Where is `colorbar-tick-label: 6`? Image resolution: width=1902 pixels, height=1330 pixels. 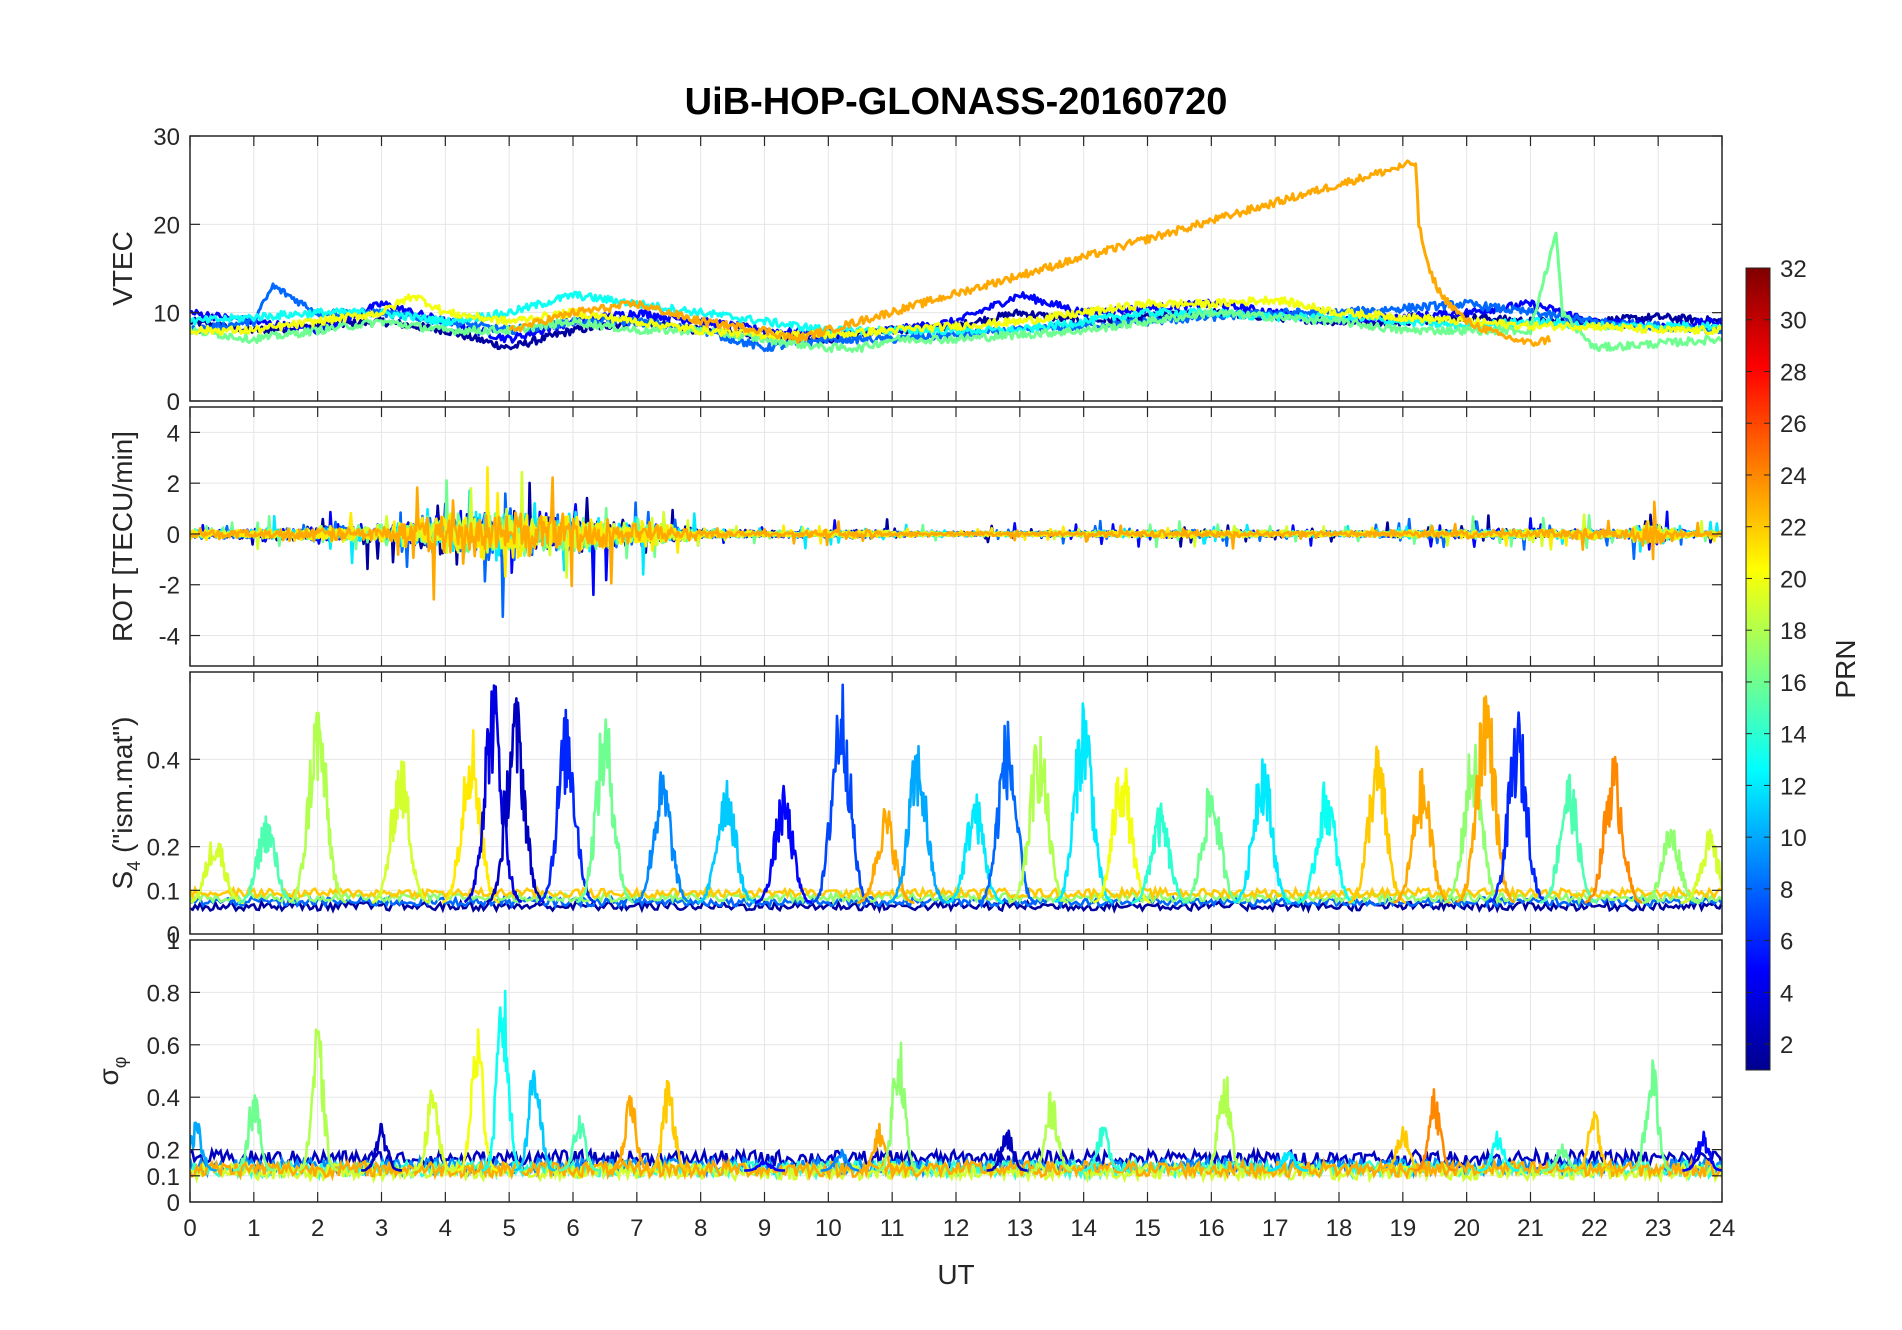
colorbar-tick-label: 6 is located at coordinates (1786, 942).